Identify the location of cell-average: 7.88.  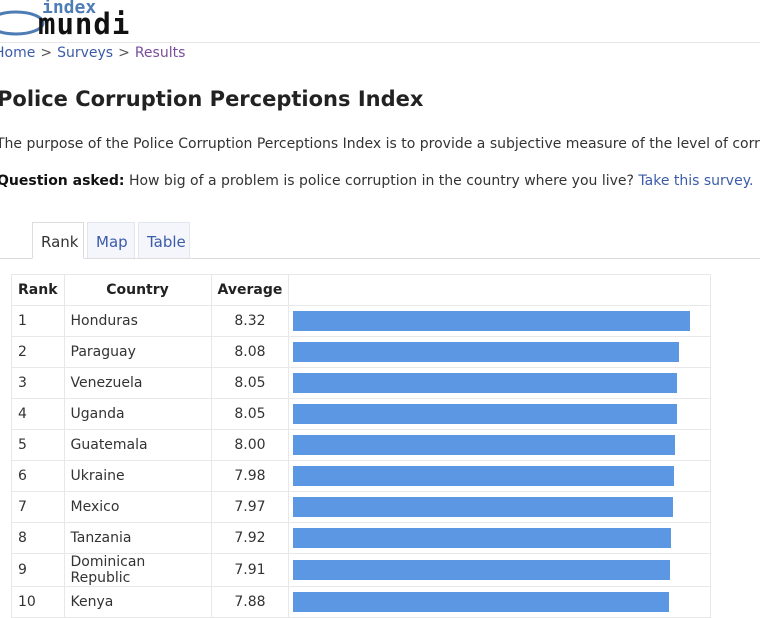
(250, 602).